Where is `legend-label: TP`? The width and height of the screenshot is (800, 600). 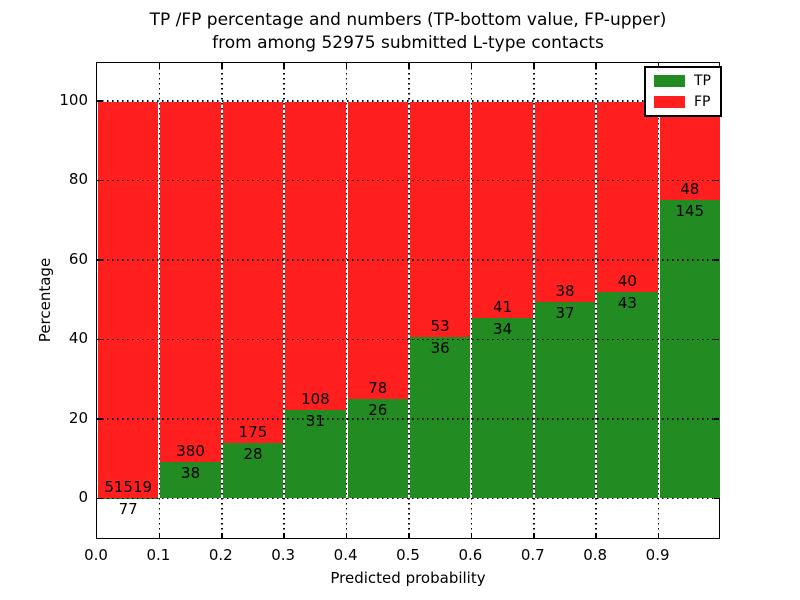 legend-label: TP is located at coordinates (702, 81).